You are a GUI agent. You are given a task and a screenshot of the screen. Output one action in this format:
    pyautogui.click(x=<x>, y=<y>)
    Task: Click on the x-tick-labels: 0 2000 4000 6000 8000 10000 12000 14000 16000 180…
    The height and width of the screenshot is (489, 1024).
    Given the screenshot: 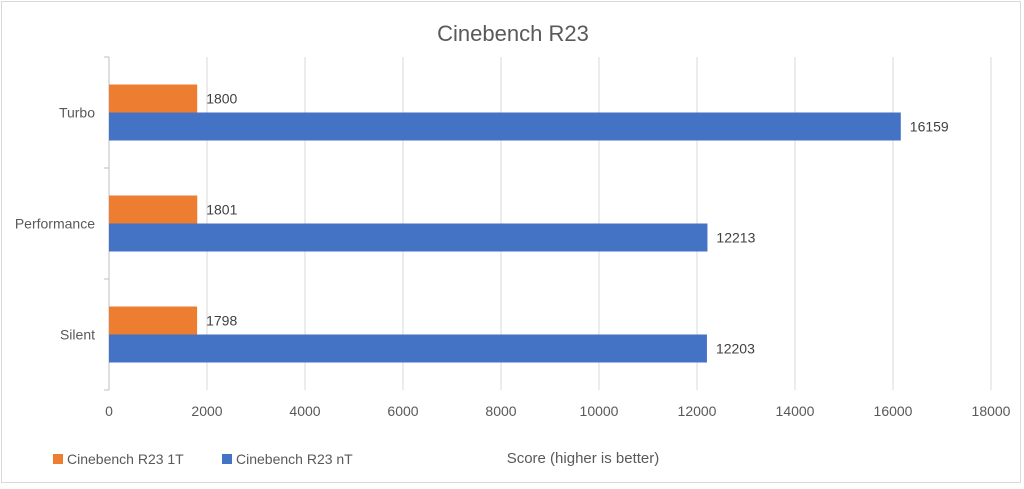 What is the action you would take?
    pyautogui.click(x=558, y=411)
    